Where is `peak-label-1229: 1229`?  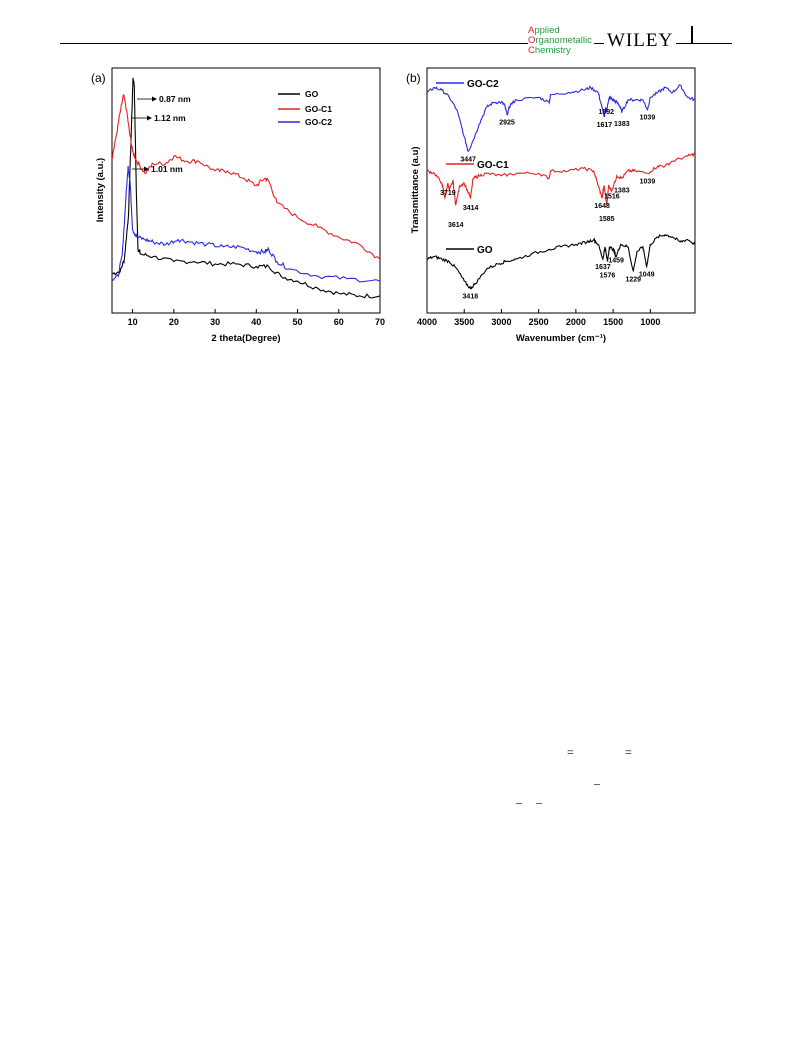
peak-label-1229: 1229 is located at coordinates (633, 279).